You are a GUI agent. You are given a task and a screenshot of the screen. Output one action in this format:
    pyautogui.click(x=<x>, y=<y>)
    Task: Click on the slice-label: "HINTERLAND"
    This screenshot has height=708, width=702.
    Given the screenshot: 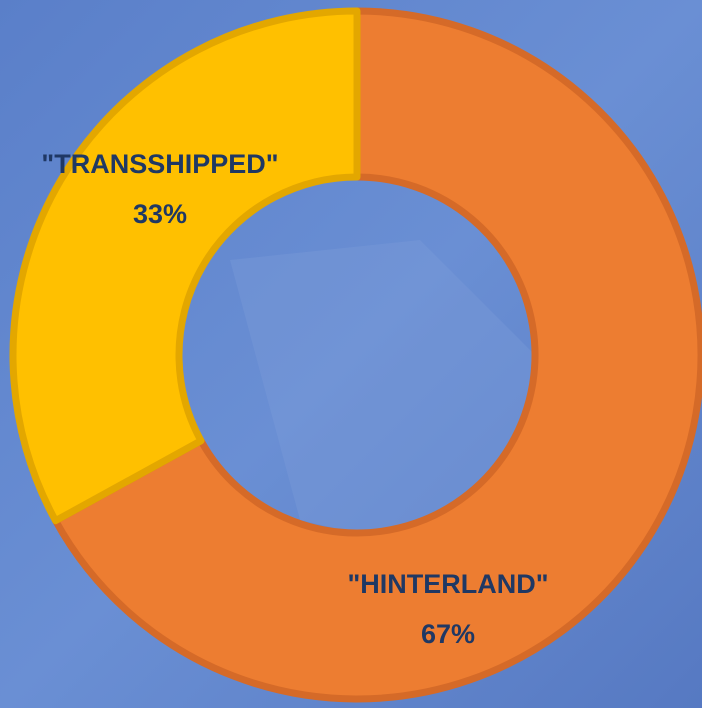 What is the action you would take?
    pyautogui.click(x=447, y=584)
    